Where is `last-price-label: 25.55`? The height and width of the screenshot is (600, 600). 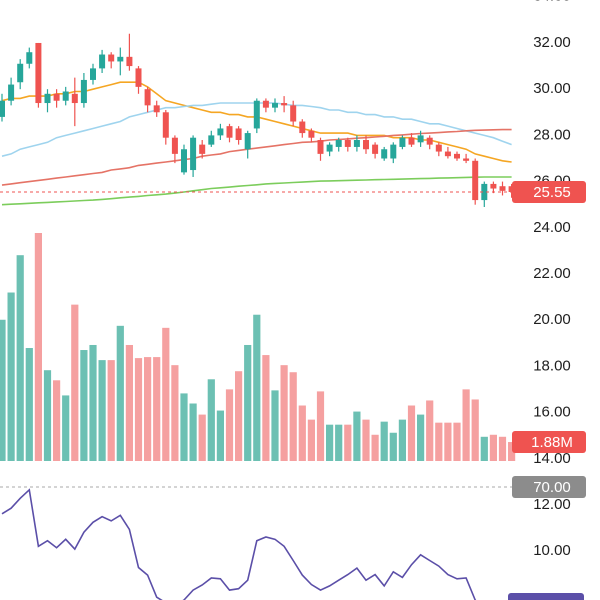 last-price-label: 25.55 is located at coordinates (552, 192).